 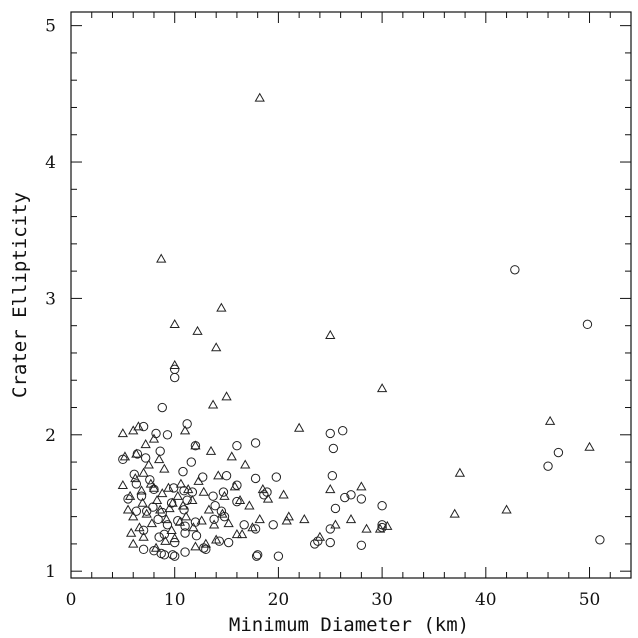 I want to click on x-tick-label: 20, so click(x=279, y=600).